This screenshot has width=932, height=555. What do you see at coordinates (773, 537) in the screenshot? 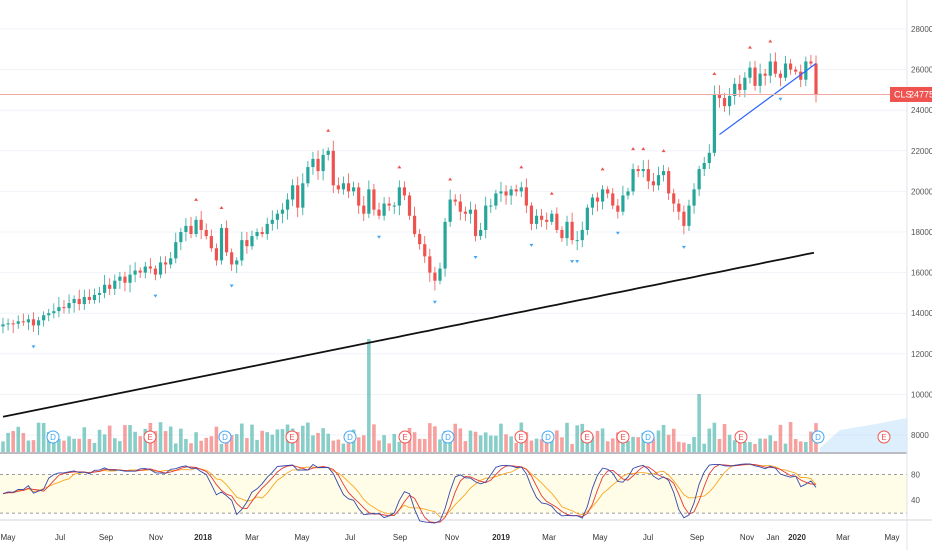
I see `x-tick-label: Jan` at bounding box center [773, 537].